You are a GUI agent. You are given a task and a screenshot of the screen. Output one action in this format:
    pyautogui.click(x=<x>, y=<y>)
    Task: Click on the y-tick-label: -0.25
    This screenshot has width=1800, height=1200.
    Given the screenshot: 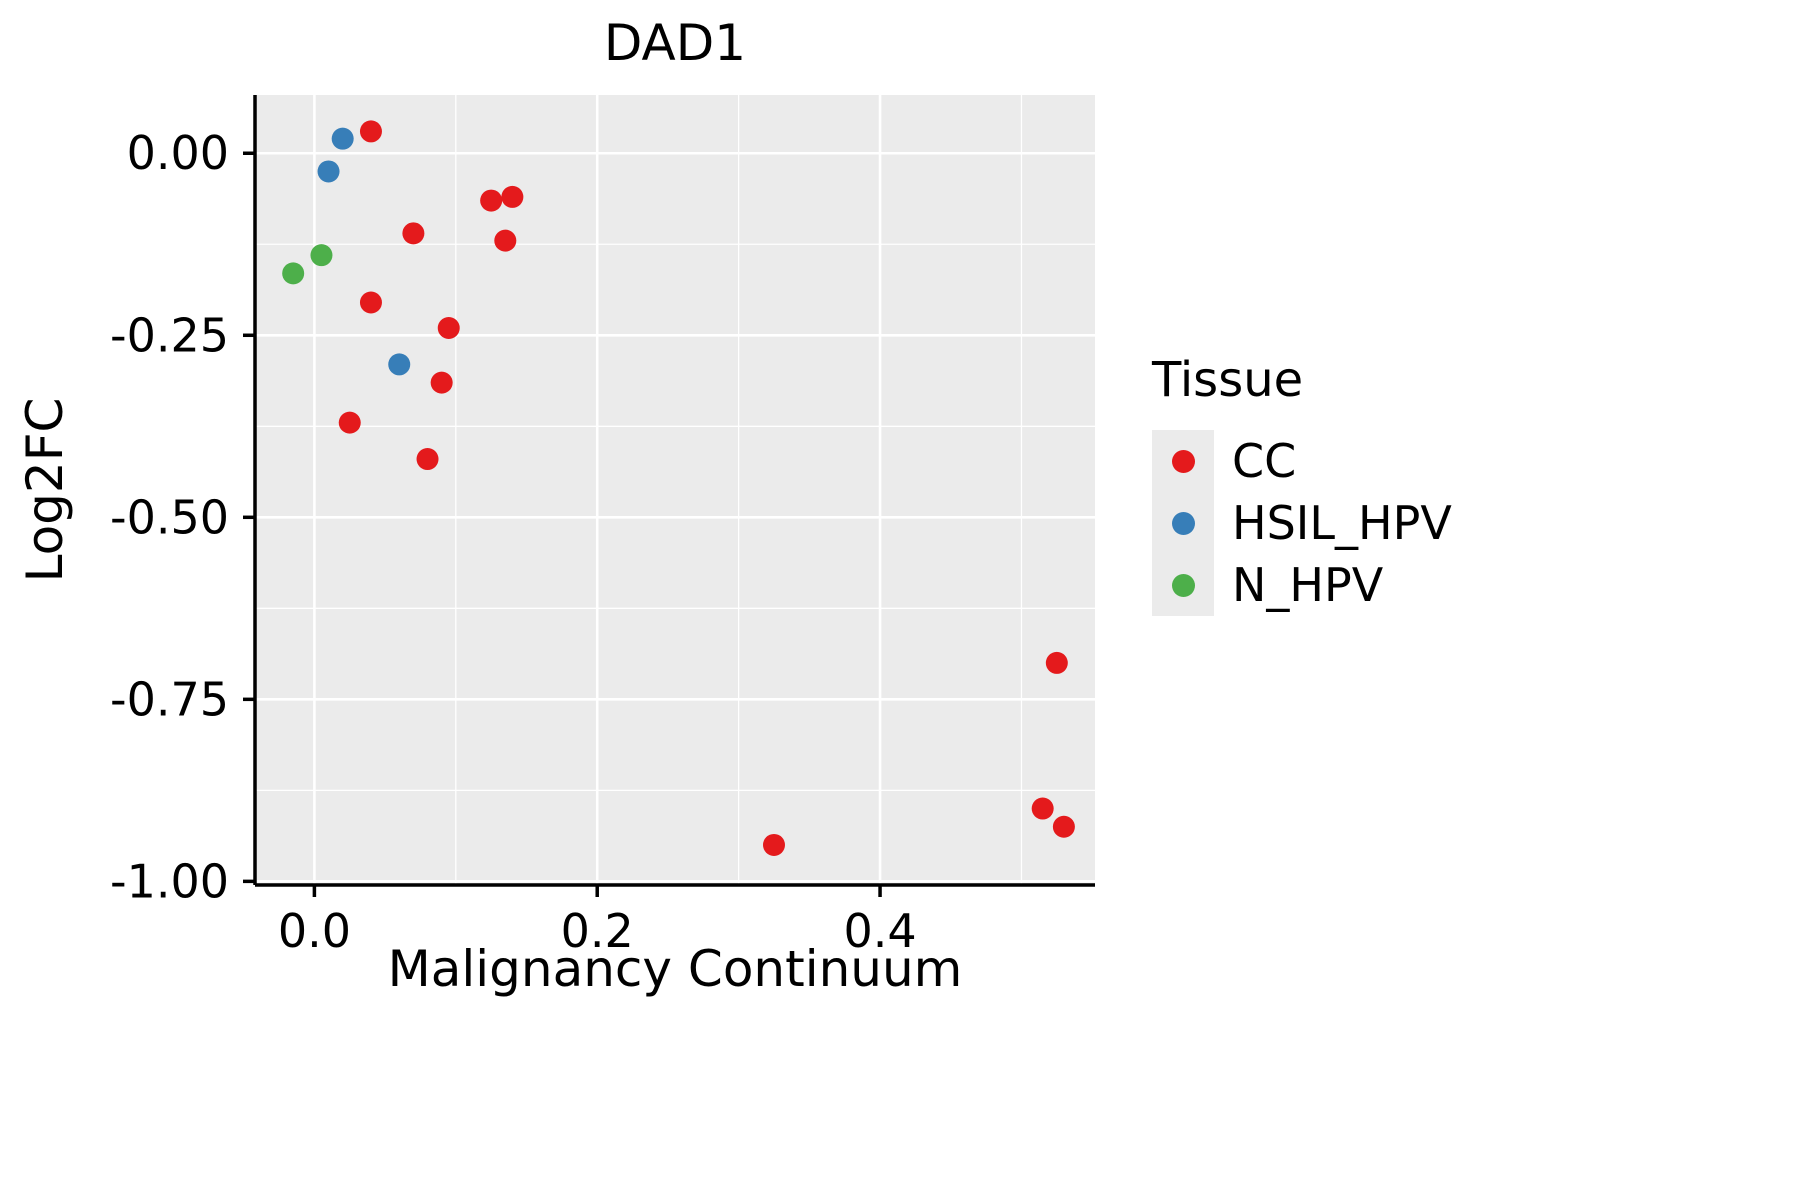 What is the action you would take?
    pyautogui.click(x=169, y=335)
    